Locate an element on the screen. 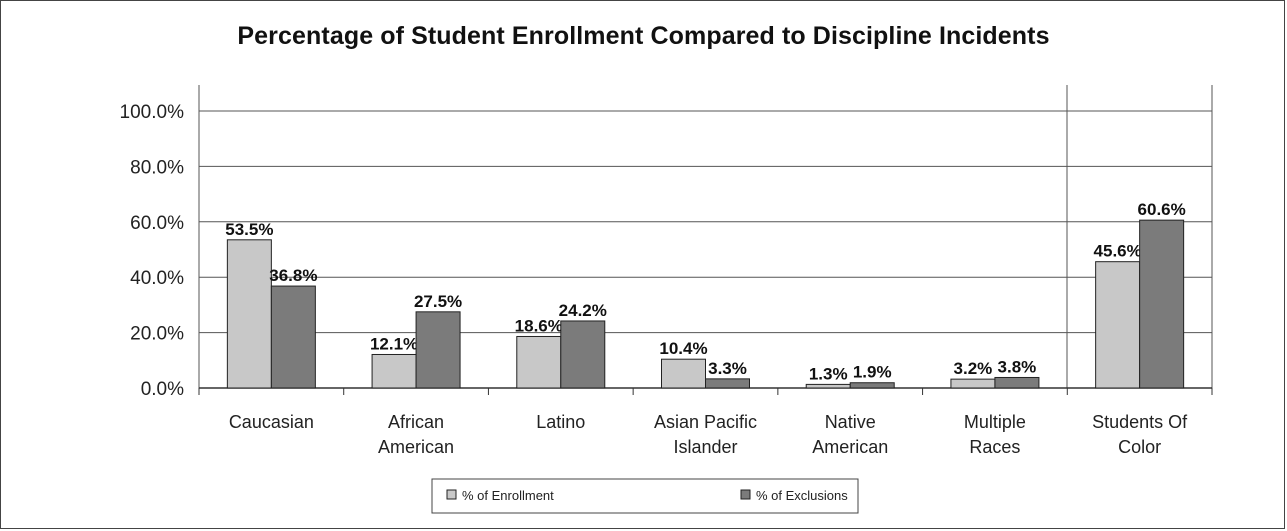 The image size is (1287, 531). data-label: 27.5% is located at coordinates (438, 301).